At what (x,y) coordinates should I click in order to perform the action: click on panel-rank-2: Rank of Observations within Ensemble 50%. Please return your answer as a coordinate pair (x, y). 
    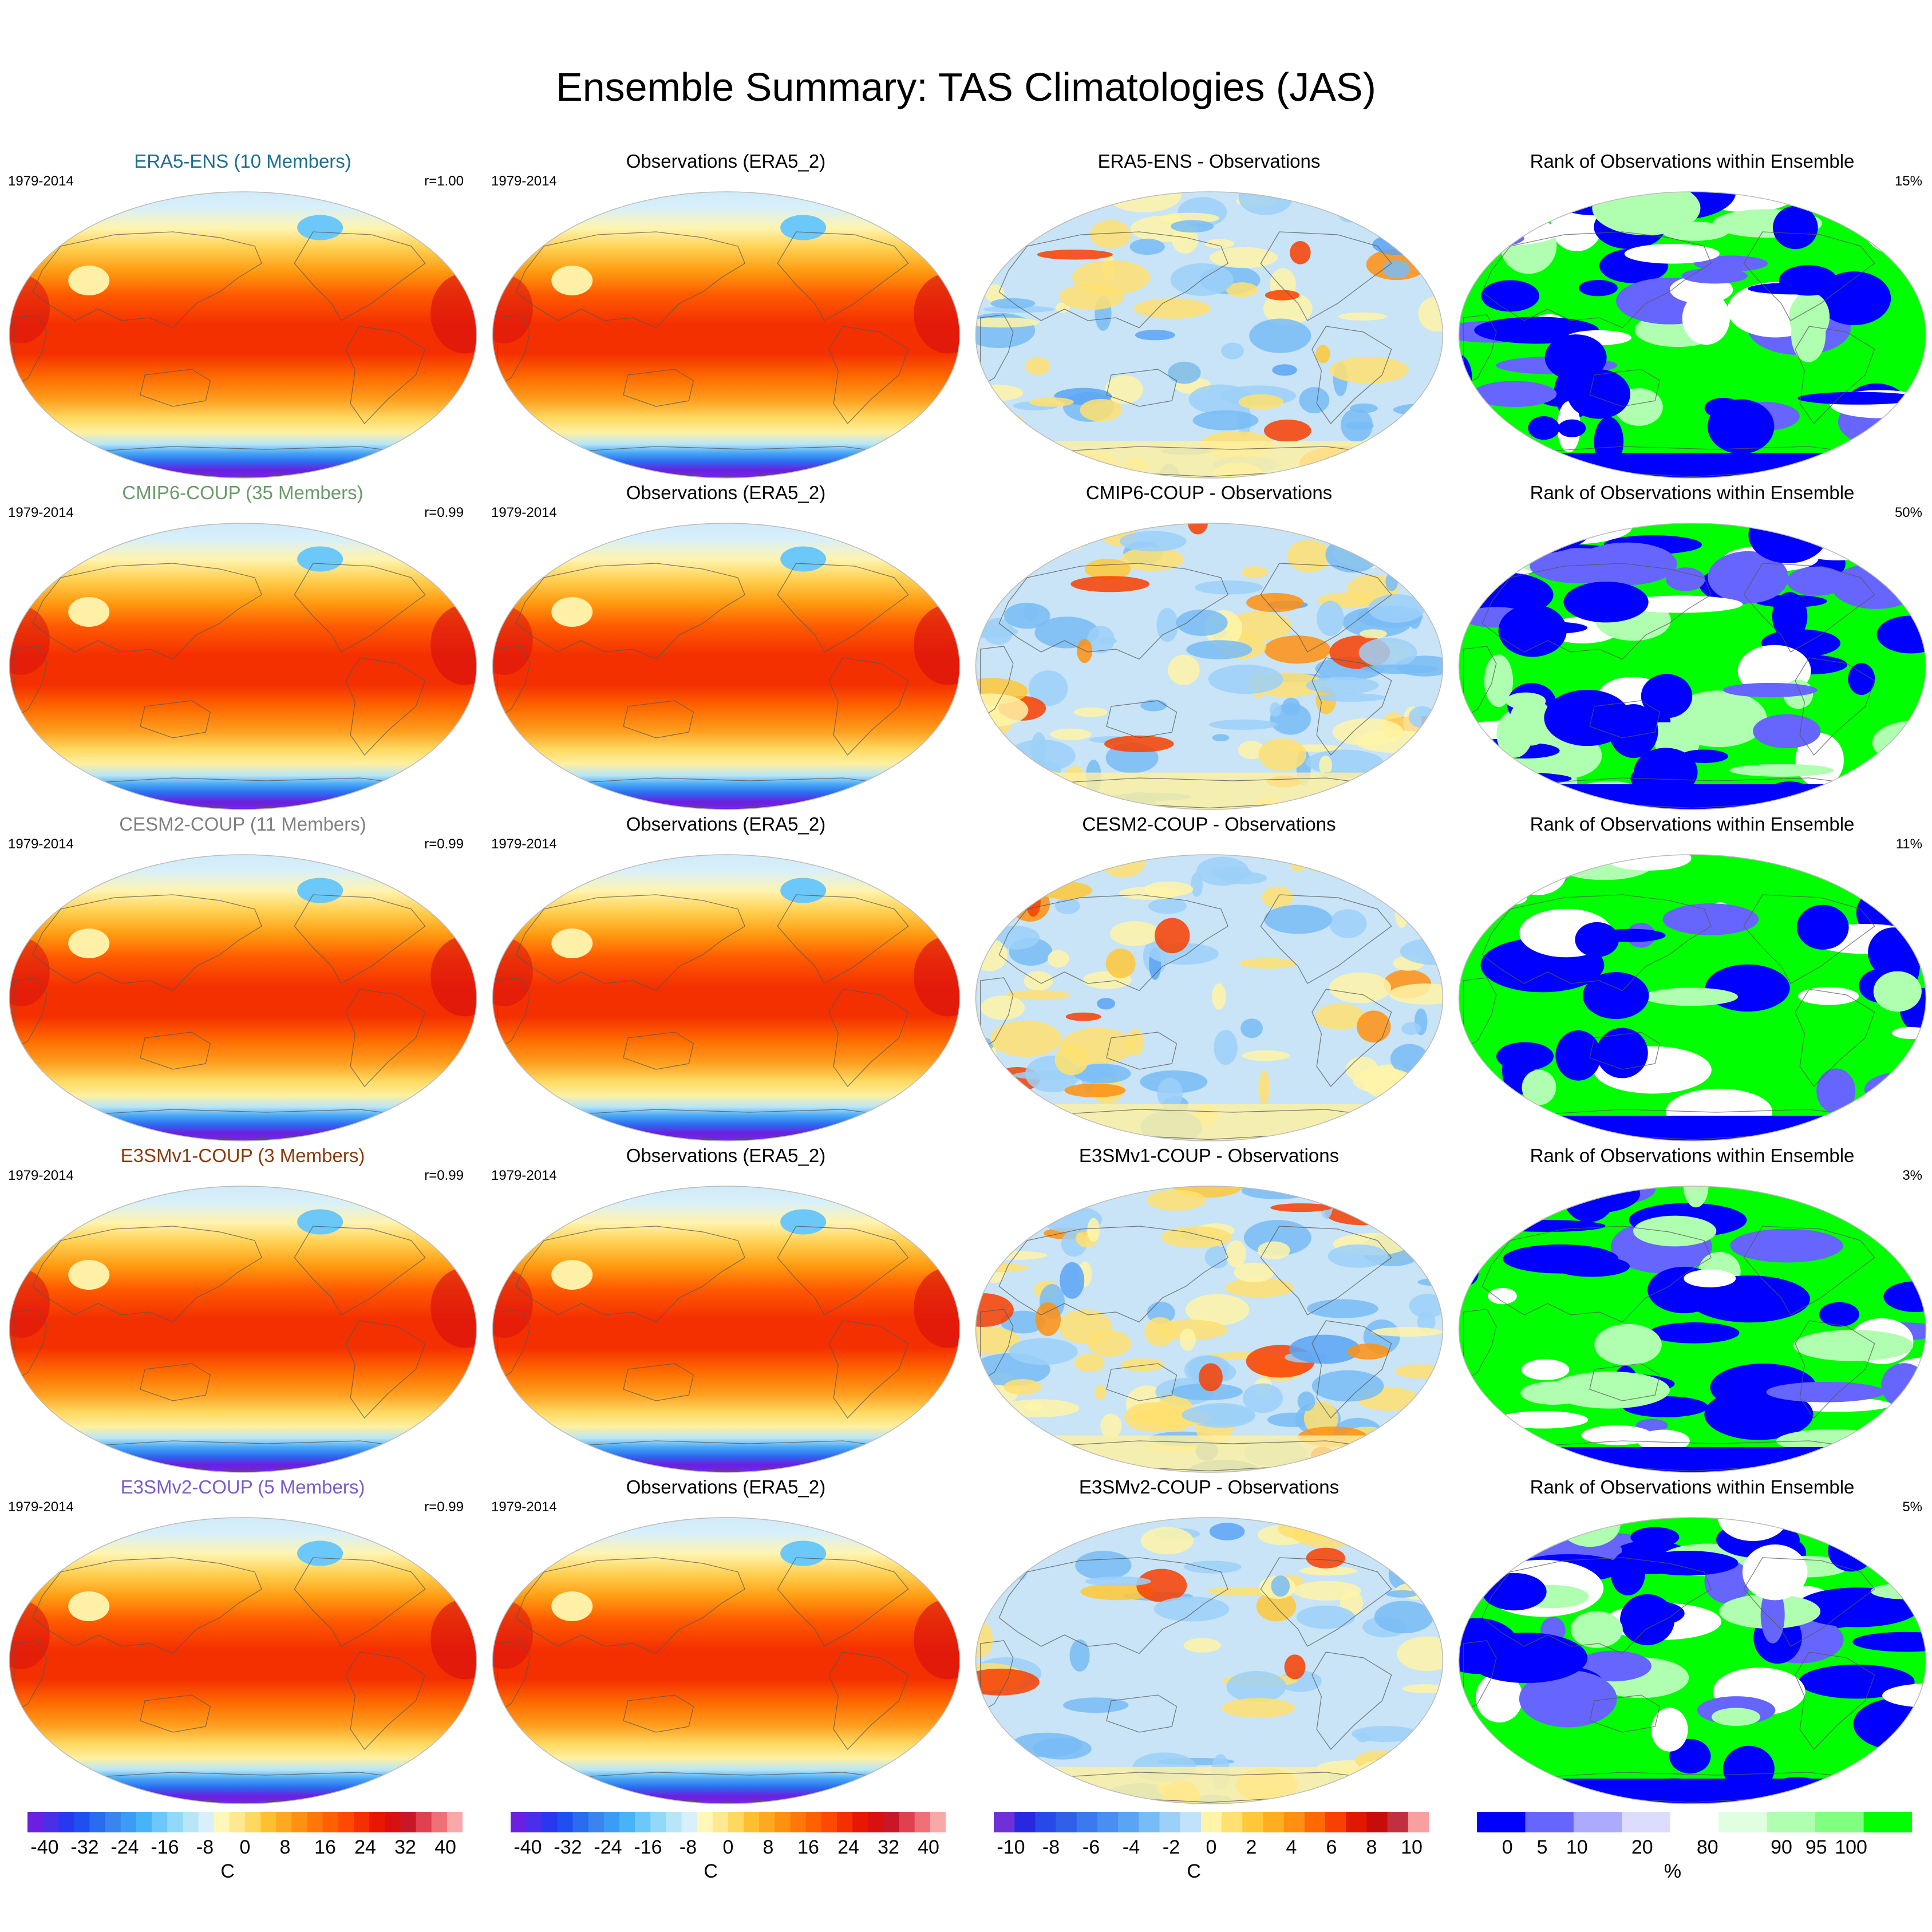
    Looking at the image, I should click on (1692, 645).